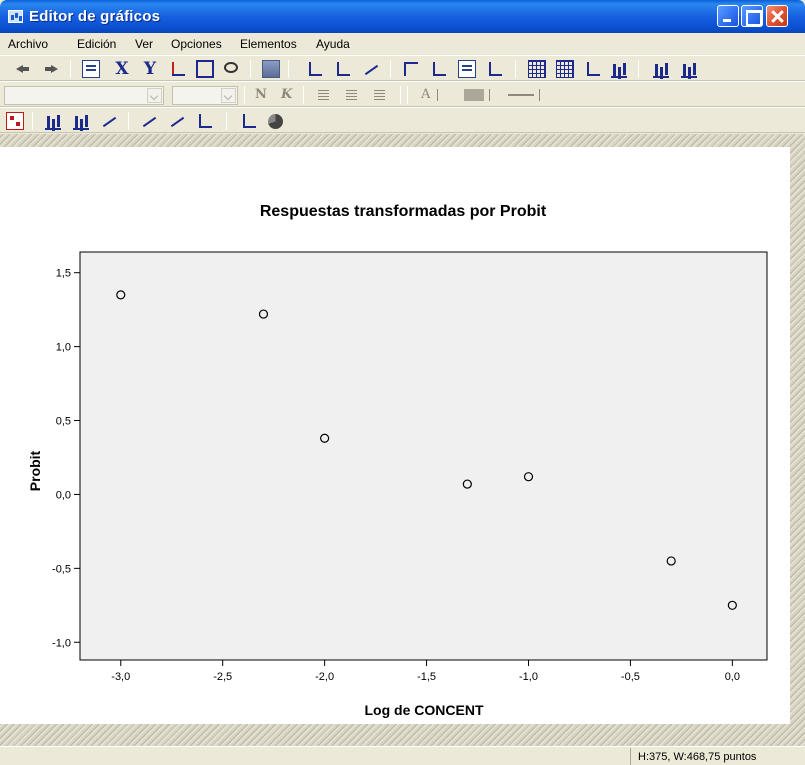 The image size is (805, 765). What do you see at coordinates (91, 69) in the screenshot?
I see `properties-icon` at bounding box center [91, 69].